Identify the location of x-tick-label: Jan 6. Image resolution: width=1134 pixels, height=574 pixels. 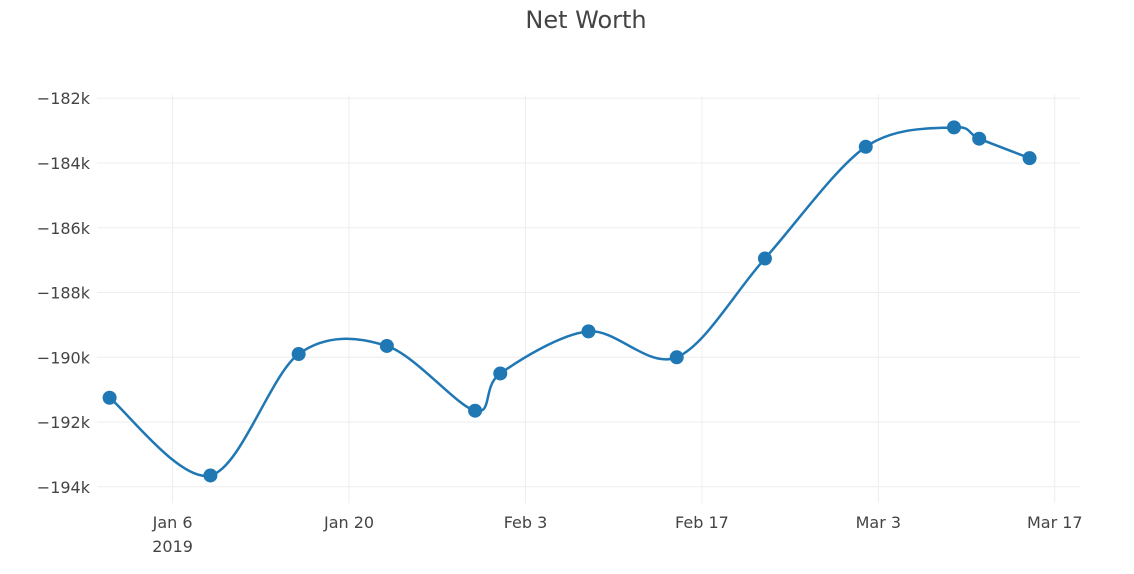
(172, 522).